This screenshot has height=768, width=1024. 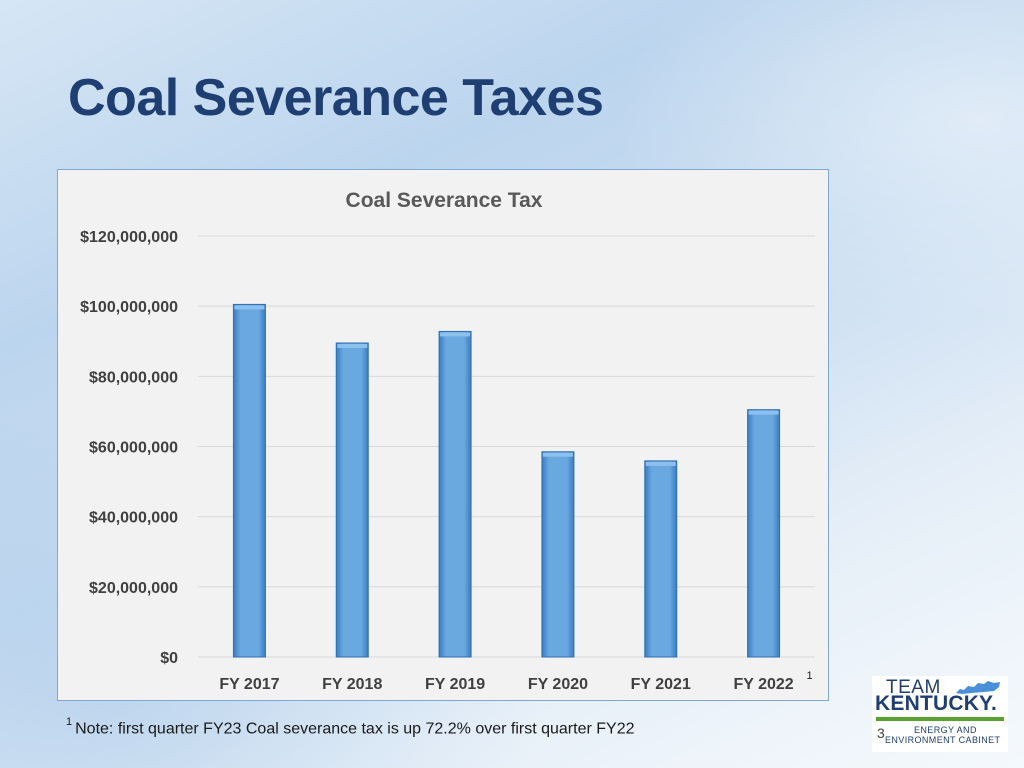 What do you see at coordinates (169, 658) in the screenshot?
I see `y-tick-label: $0` at bounding box center [169, 658].